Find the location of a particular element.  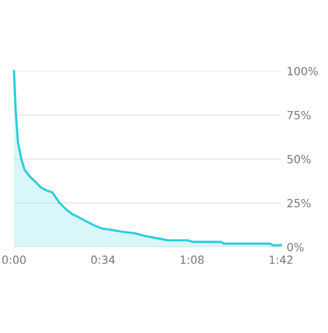

x-tick-label: 1:42 is located at coordinates (281, 260).